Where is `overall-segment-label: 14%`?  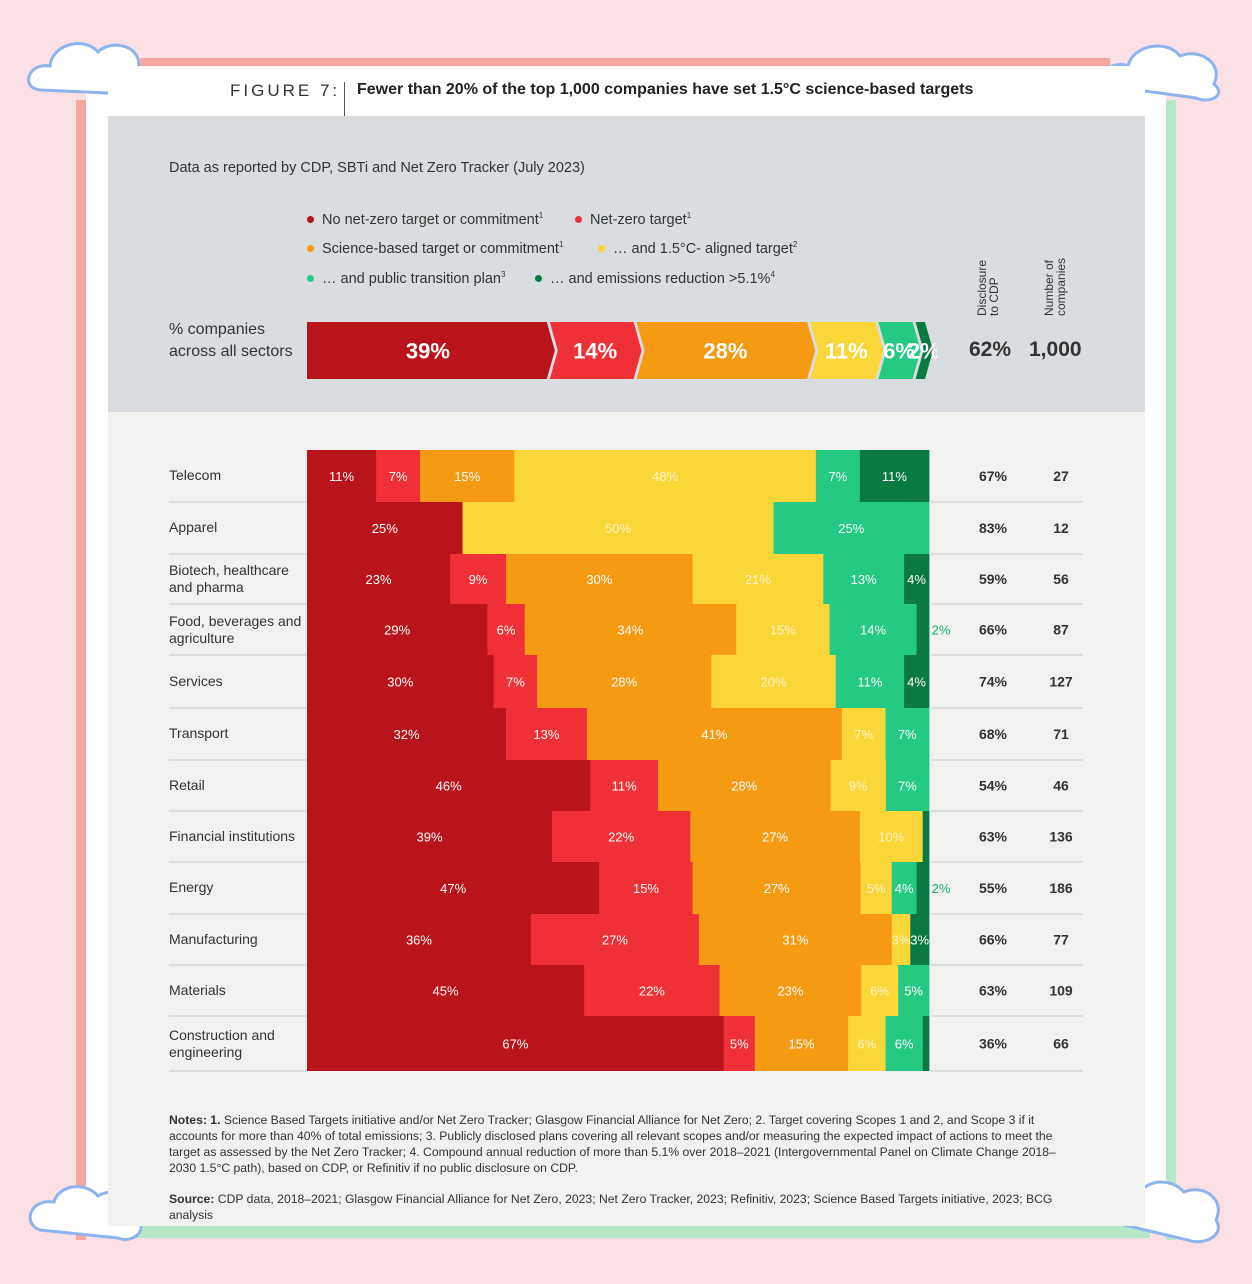
overall-segment-label: 14% is located at coordinates (595, 351).